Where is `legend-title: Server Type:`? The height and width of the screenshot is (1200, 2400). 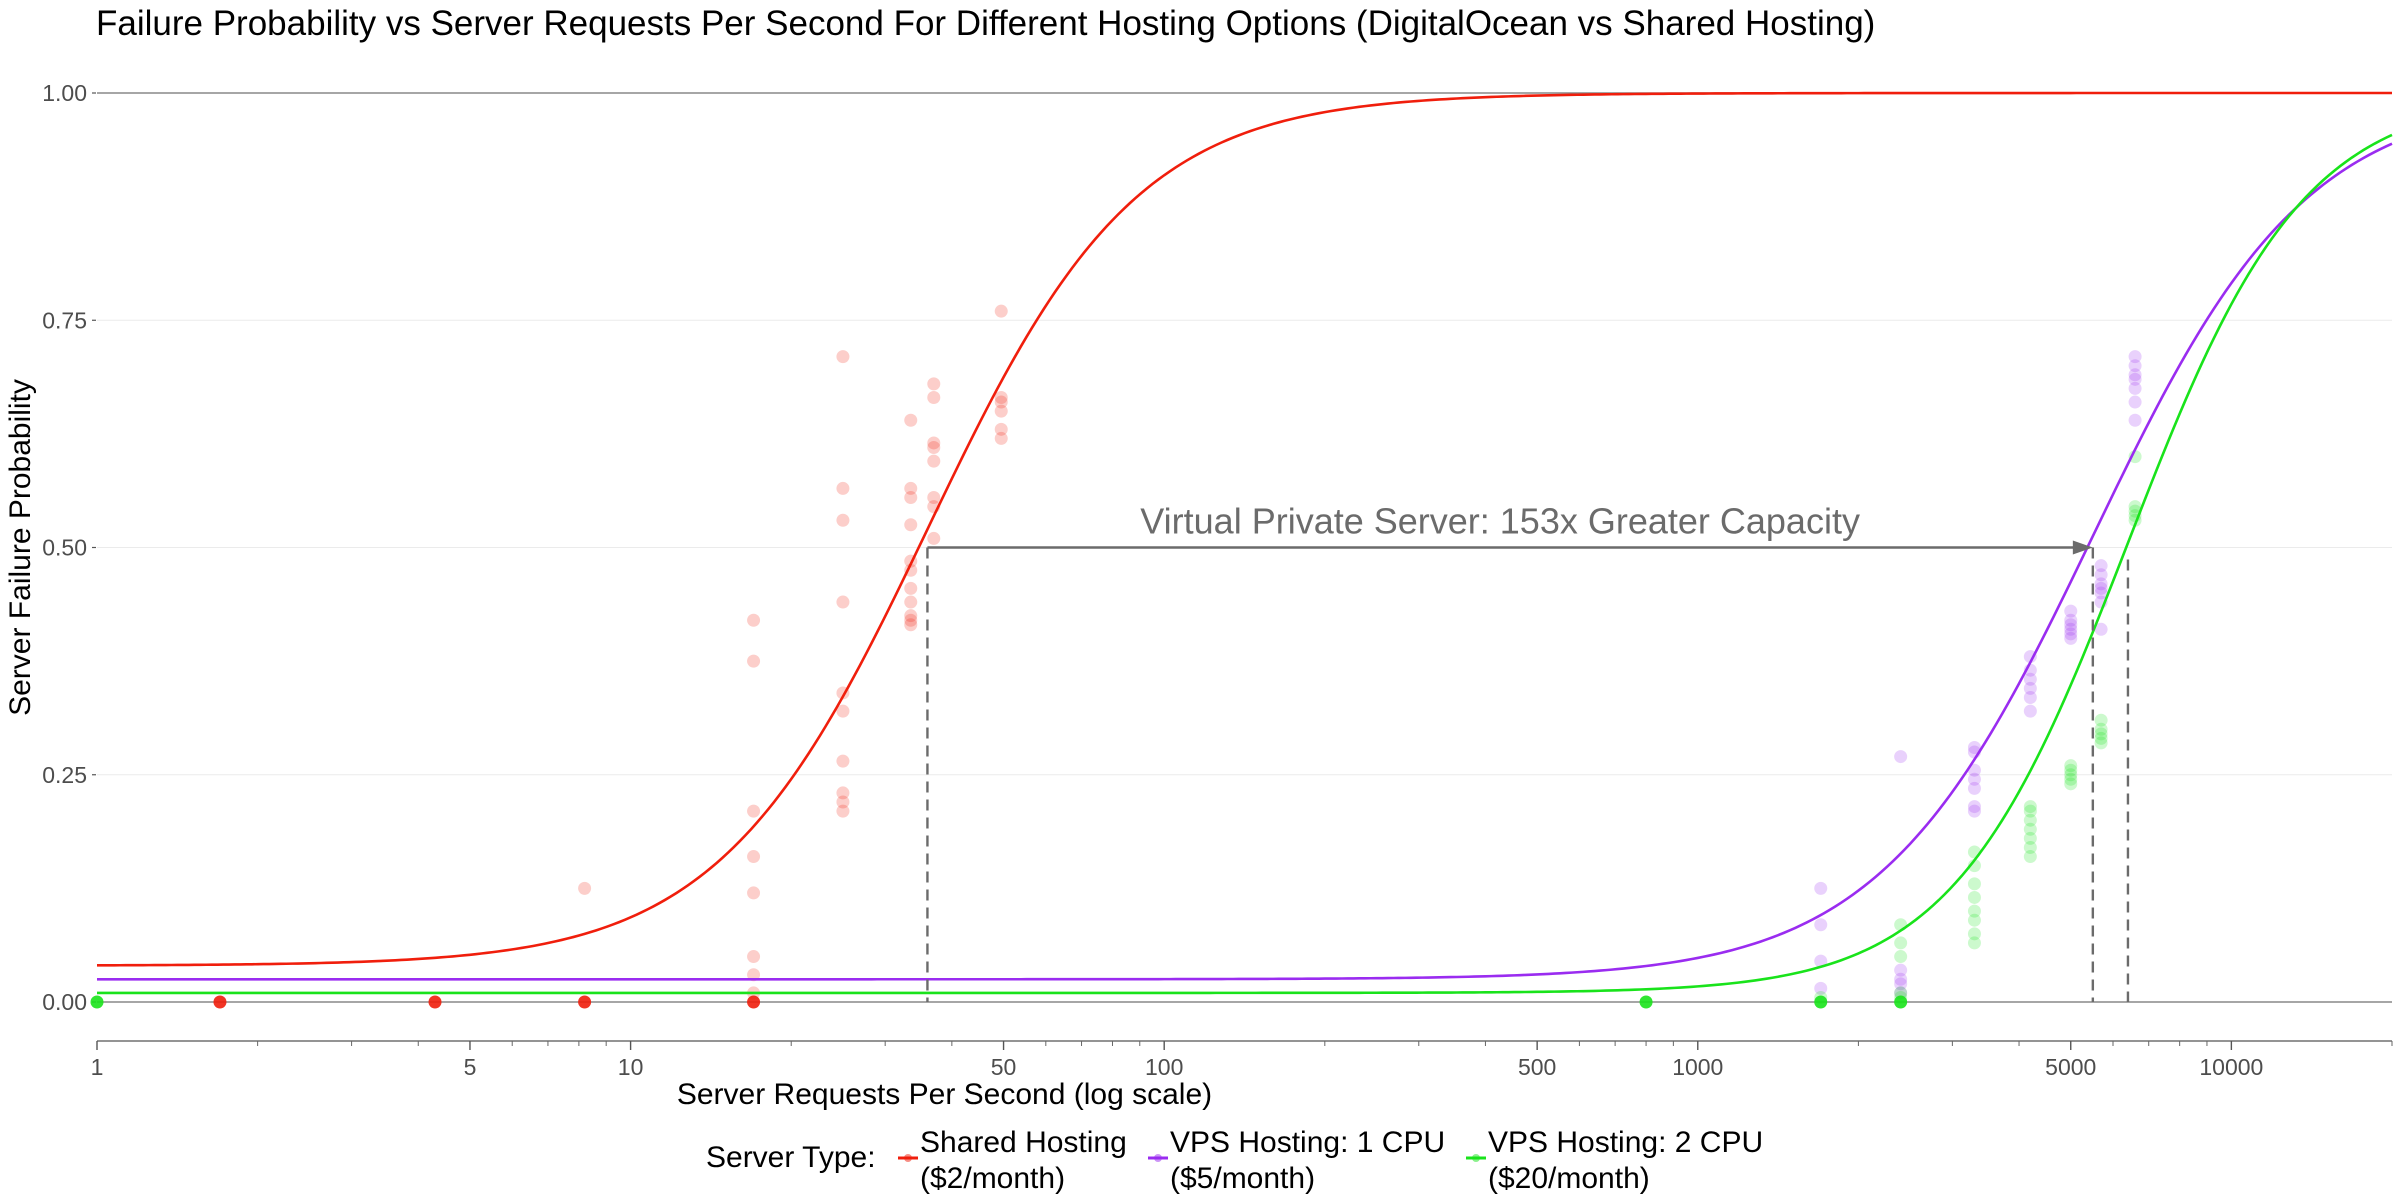 legend-title: Server Type: is located at coordinates (791, 1157).